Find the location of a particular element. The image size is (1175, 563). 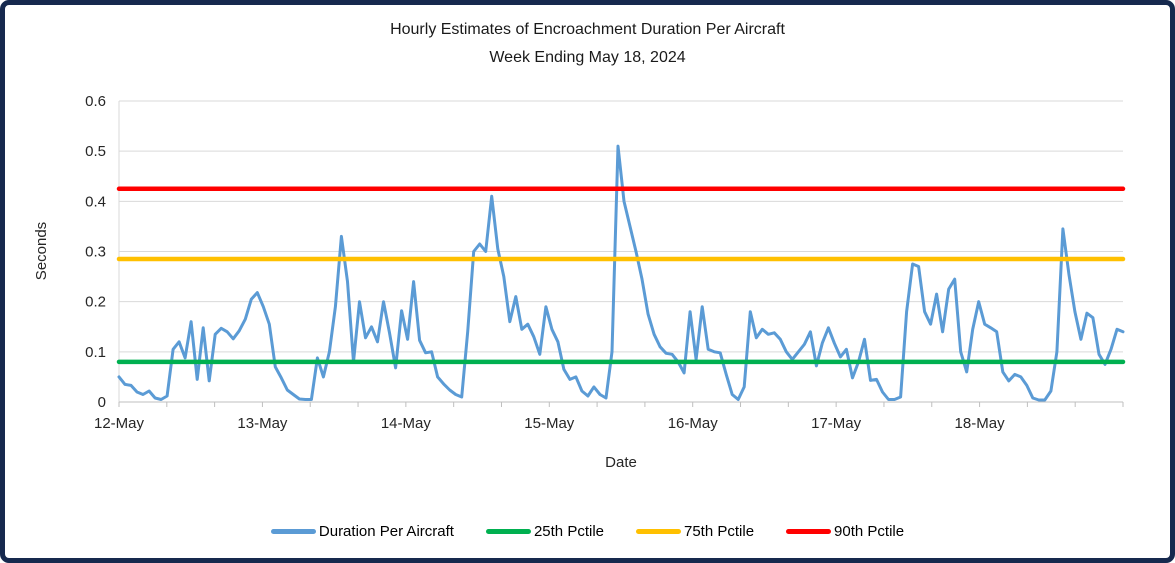

legend-item-25th-pctile: 25th Pctile is located at coordinates (544, 531).